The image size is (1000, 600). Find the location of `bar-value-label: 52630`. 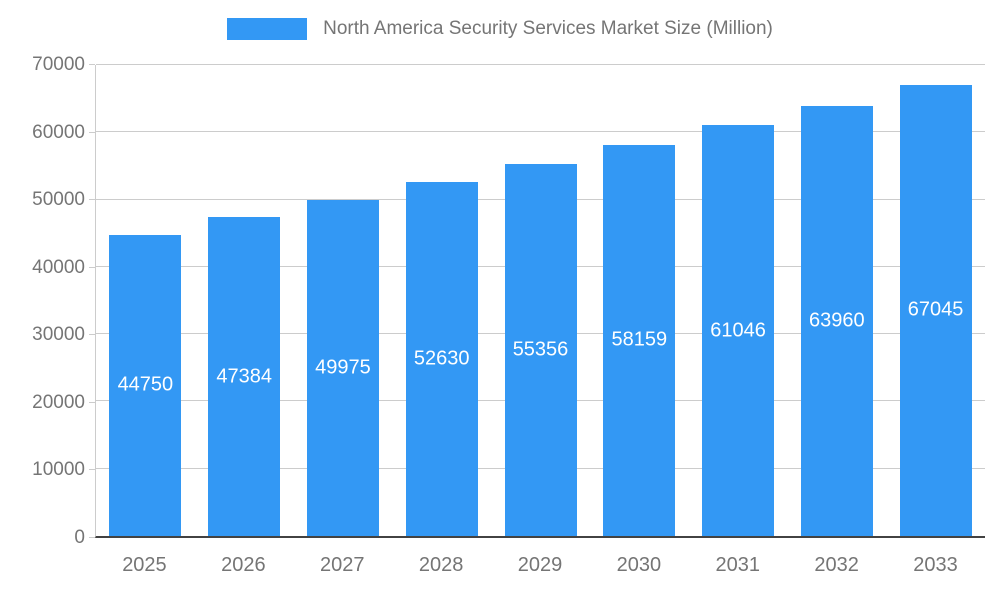

bar-value-label: 52630 is located at coordinates (441, 358).